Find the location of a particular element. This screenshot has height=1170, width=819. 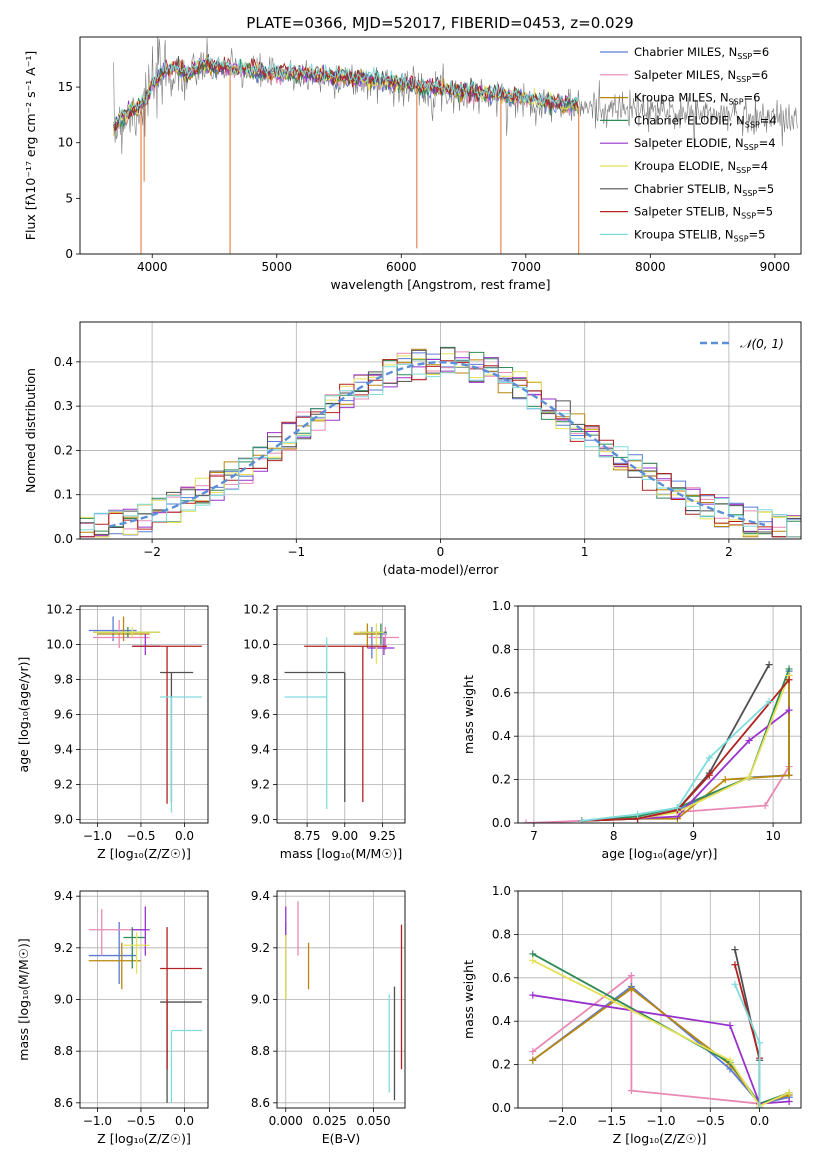

x-tick-label: 0.000 is located at coordinates (286, 1121).